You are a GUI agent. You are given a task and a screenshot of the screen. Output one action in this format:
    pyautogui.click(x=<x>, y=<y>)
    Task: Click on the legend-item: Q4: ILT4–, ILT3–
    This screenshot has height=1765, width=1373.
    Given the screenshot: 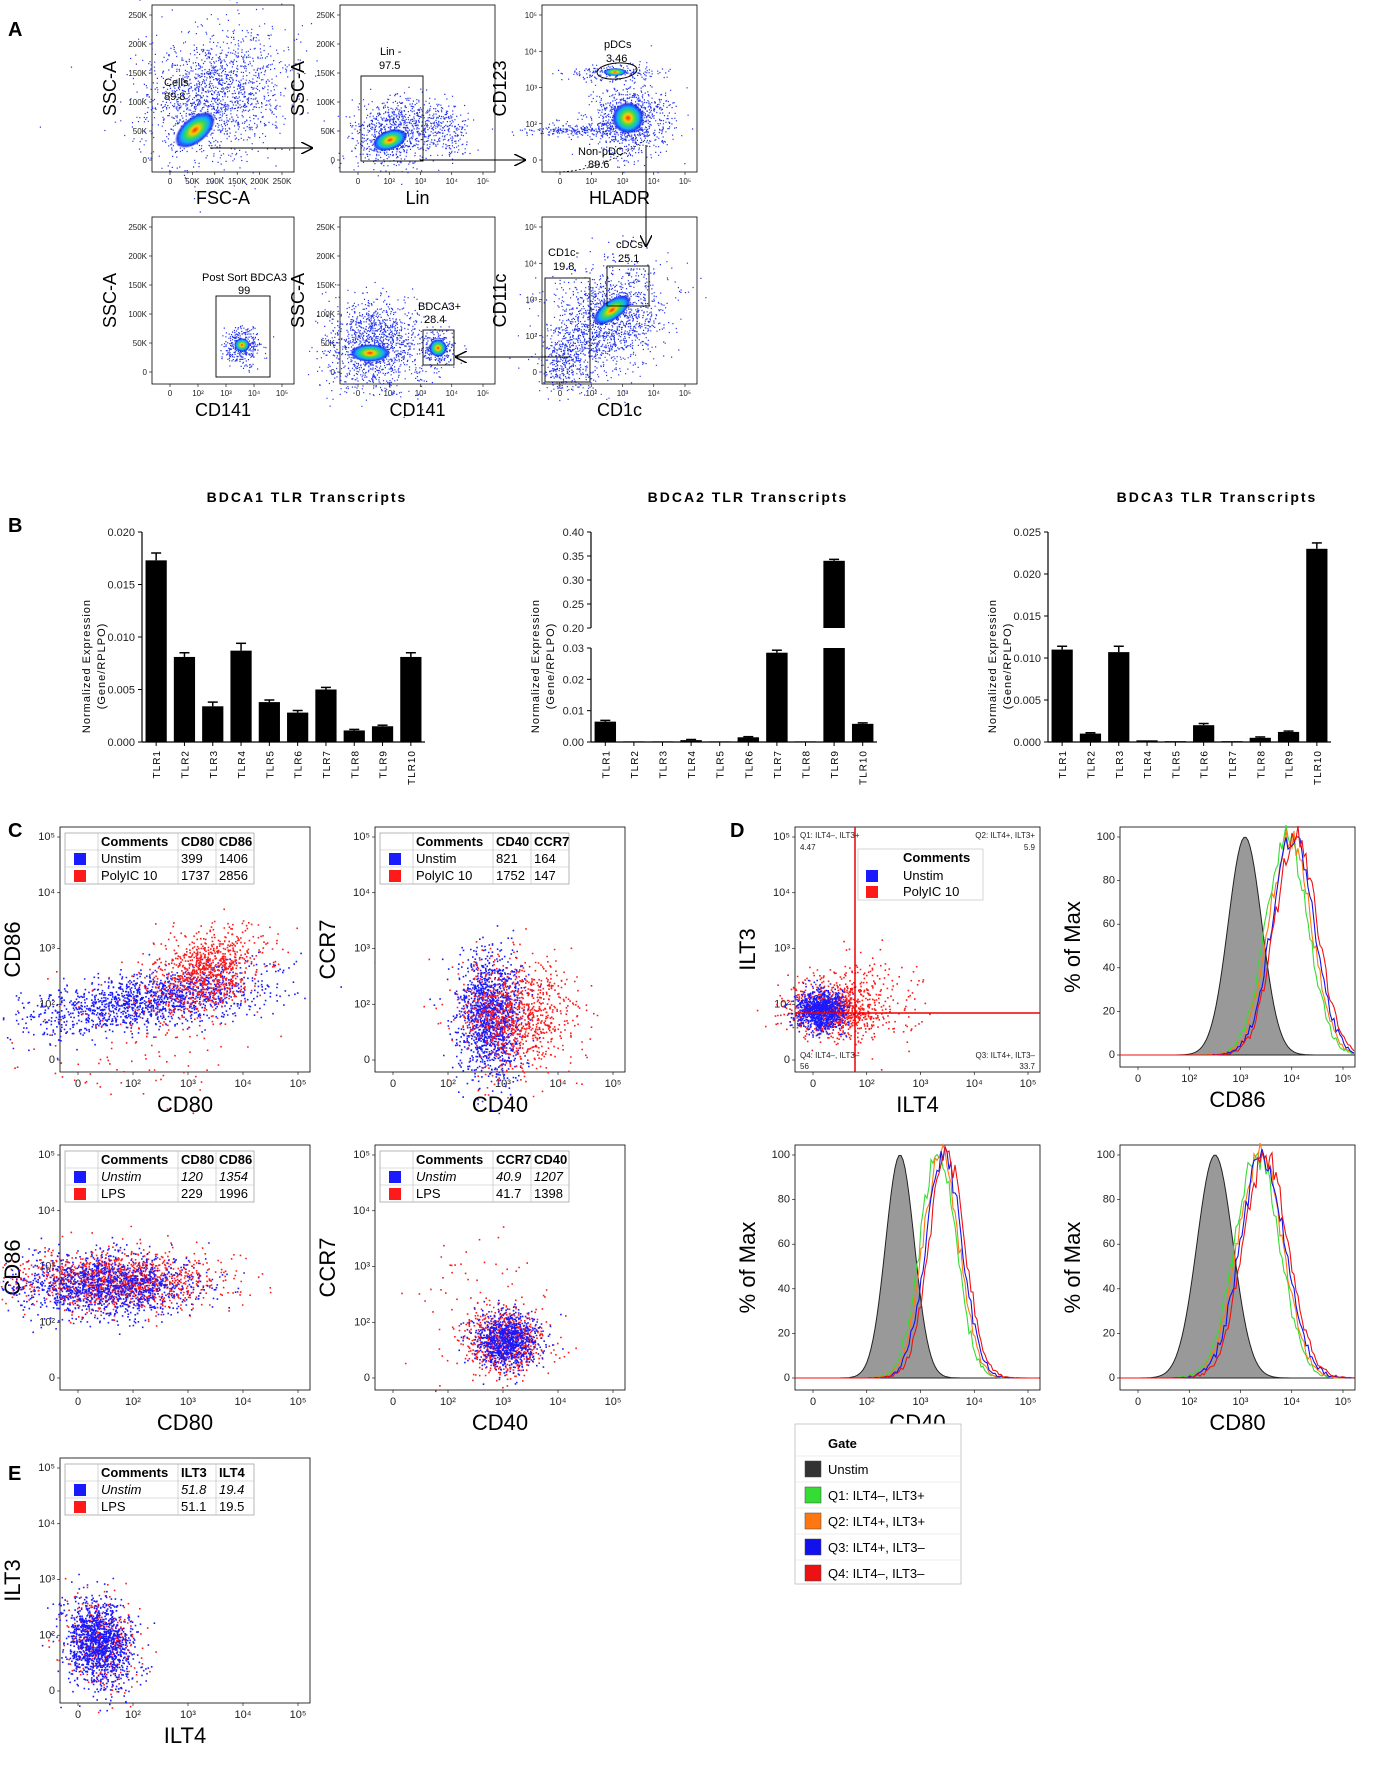 What is the action you would take?
    pyautogui.click(x=876, y=1573)
    